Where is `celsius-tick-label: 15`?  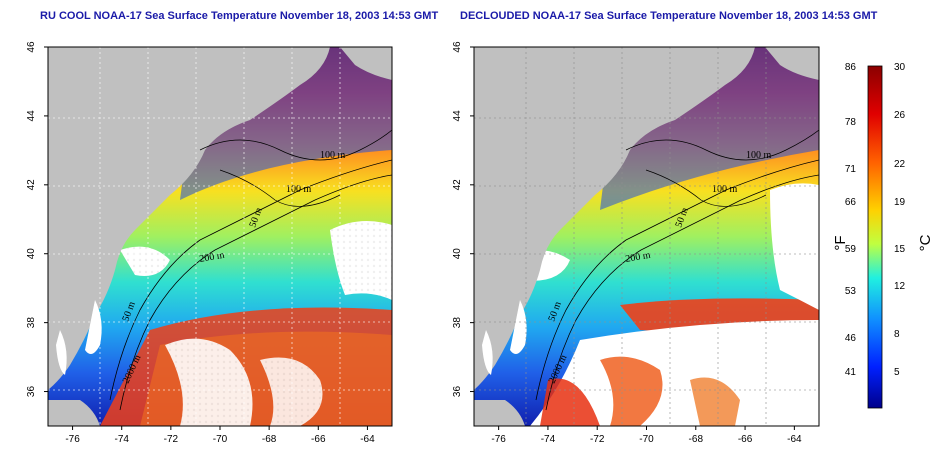
celsius-tick-label: 15 is located at coordinates (900, 249).